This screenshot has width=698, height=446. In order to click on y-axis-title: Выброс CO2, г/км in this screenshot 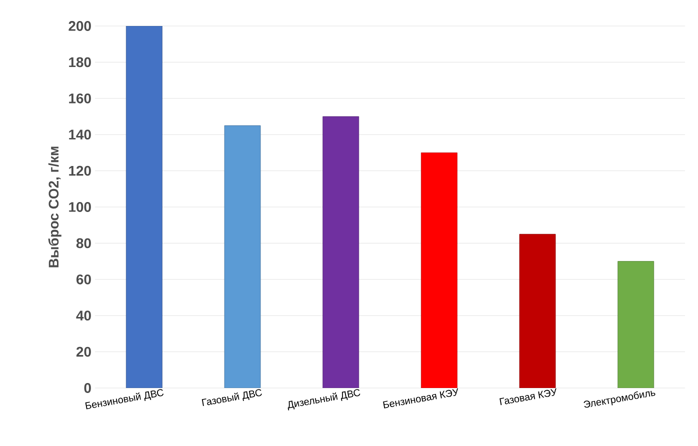, I will do `click(55, 207)`.